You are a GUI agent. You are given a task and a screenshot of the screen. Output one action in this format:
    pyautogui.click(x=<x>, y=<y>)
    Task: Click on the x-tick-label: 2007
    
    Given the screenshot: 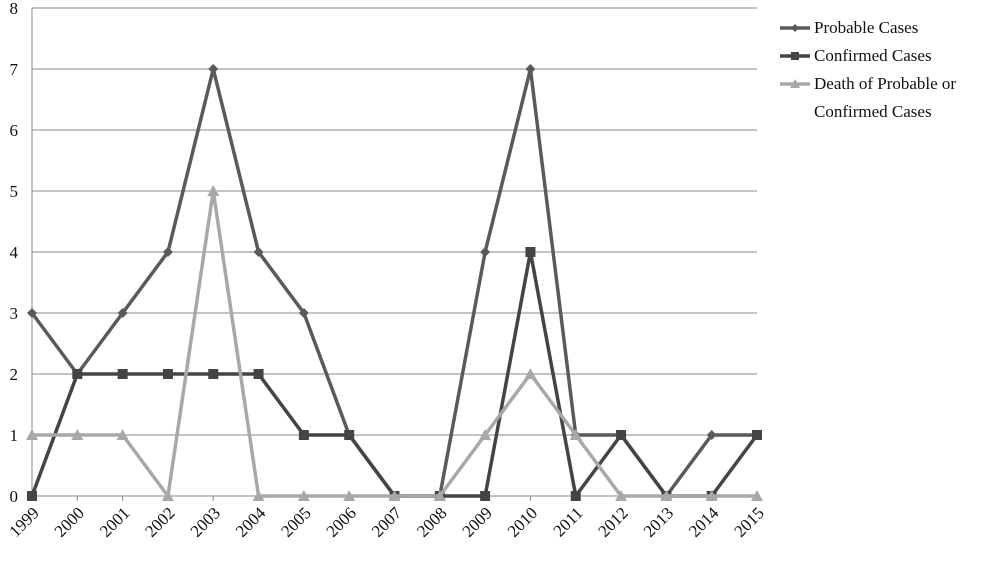 What is the action you would take?
    pyautogui.click(x=387, y=522)
    